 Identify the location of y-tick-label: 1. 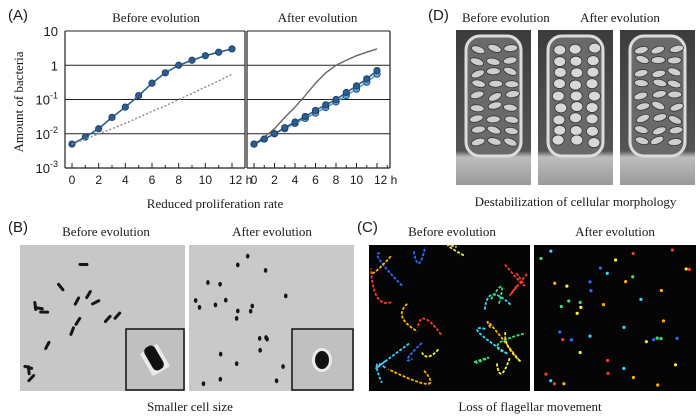
(54, 65).